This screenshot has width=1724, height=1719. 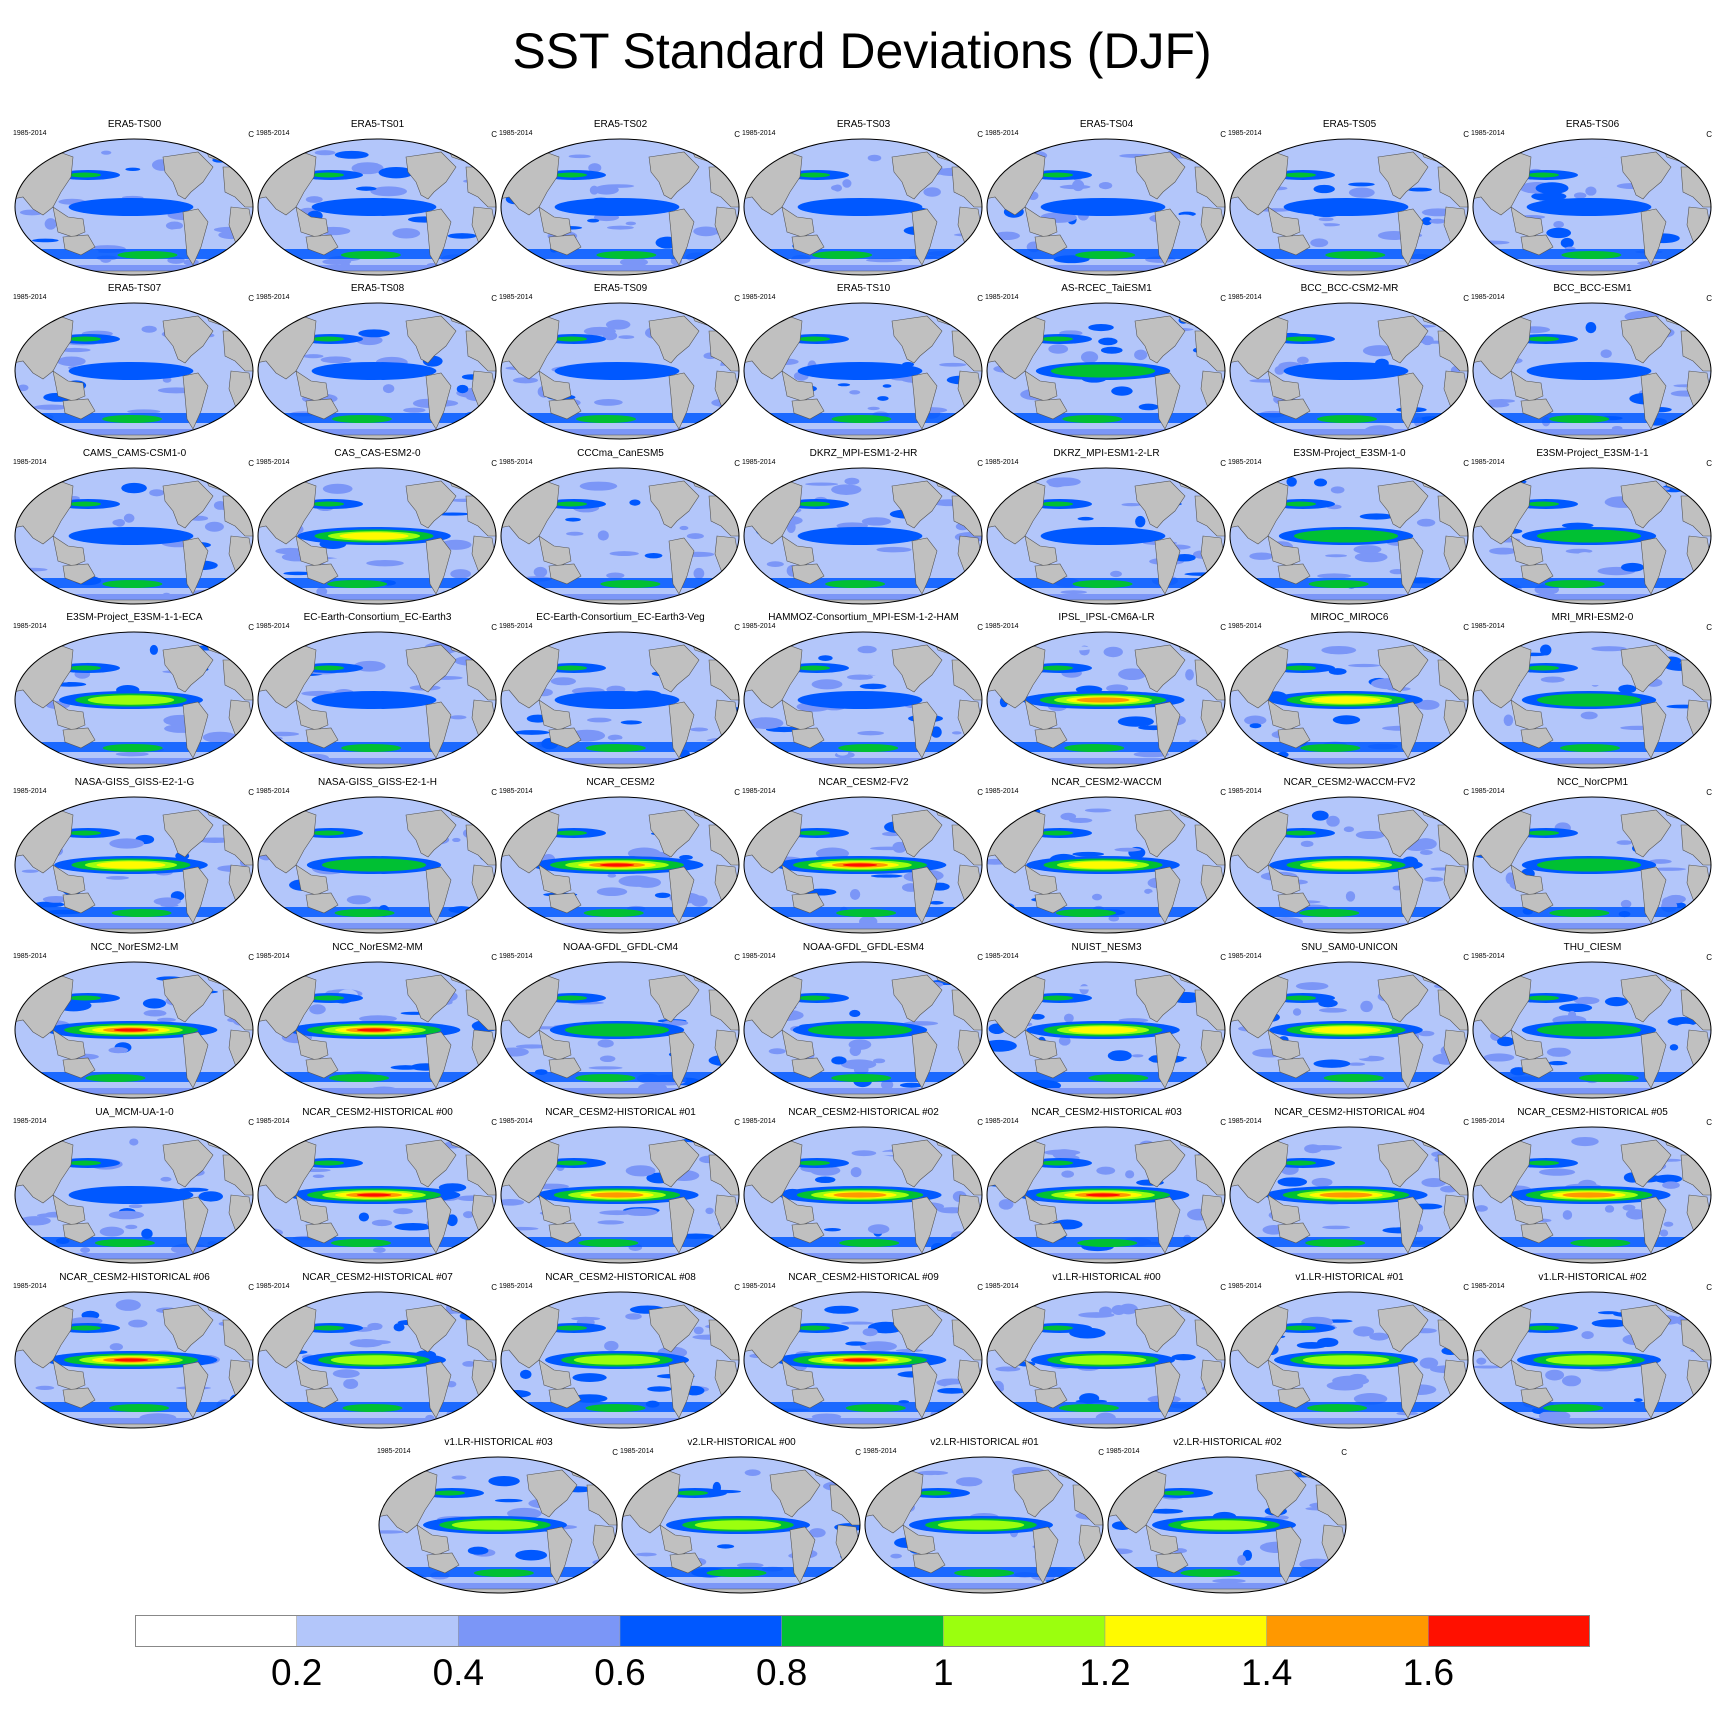 I want to click on map-panel: CAMS_CAMS-CSM1-0 1985-2014 C, so click(x=134, y=527).